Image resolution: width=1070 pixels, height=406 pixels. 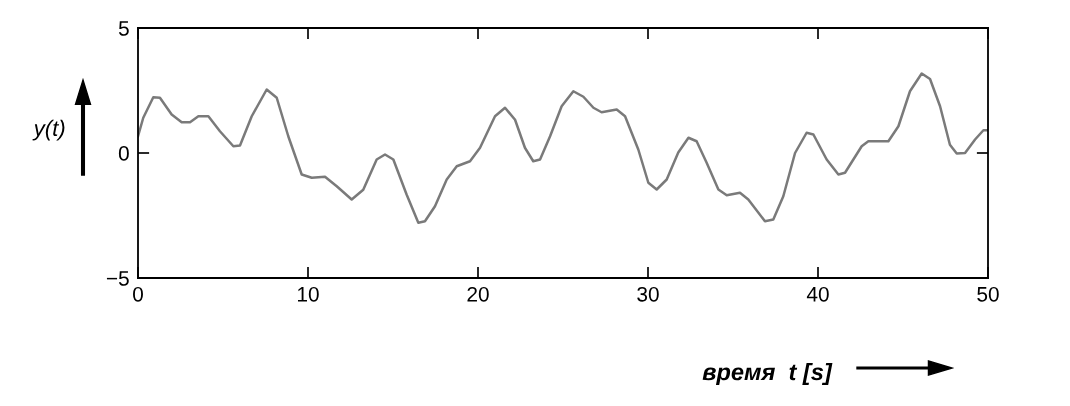 What do you see at coordinates (817, 294) in the screenshot?
I see `x-tick-label: 40` at bounding box center [817, 294].